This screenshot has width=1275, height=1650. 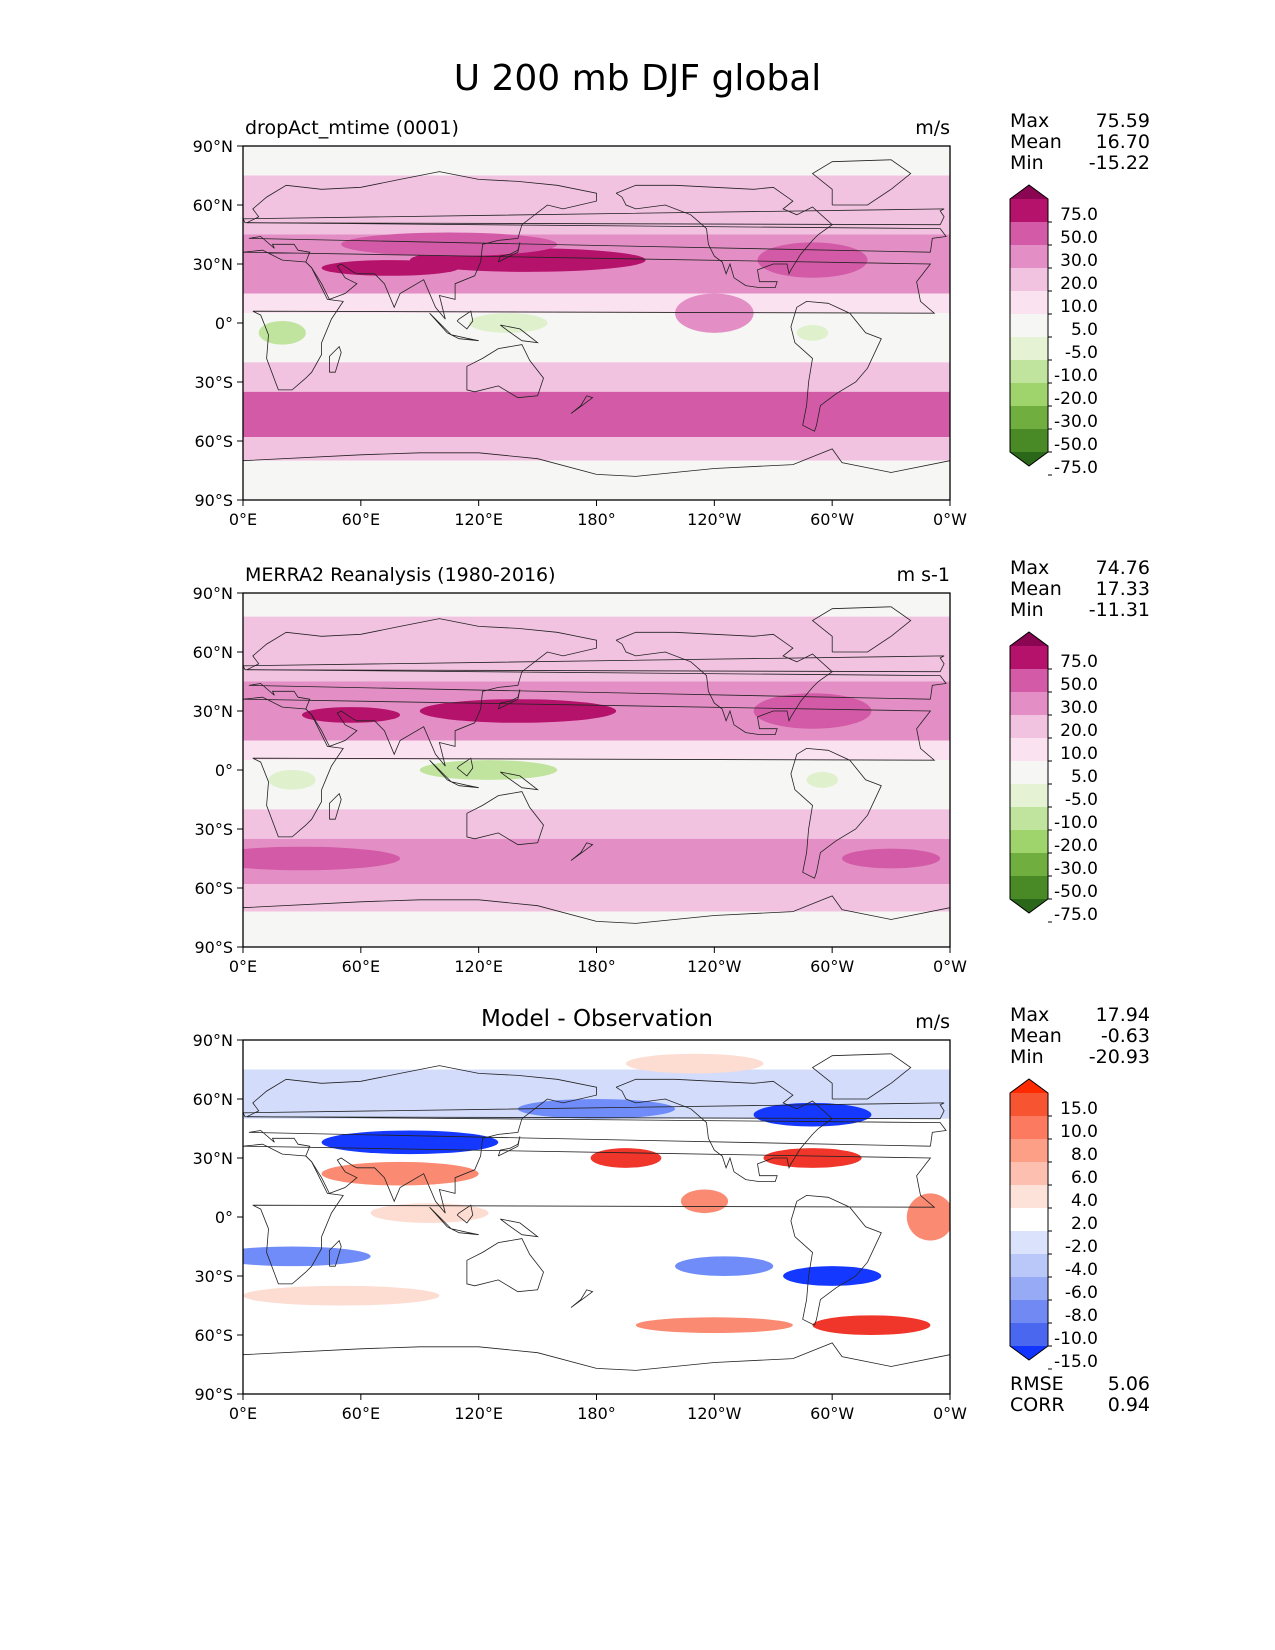 What do you see at coordinates (1076, 1362) in the screenshot?
I see `colorbar-tick-label: -15.0` at bounding box center [1076, 1362].